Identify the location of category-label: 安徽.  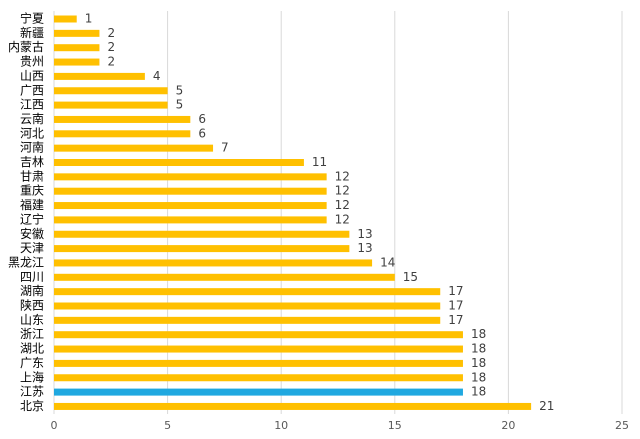
(32, 233).